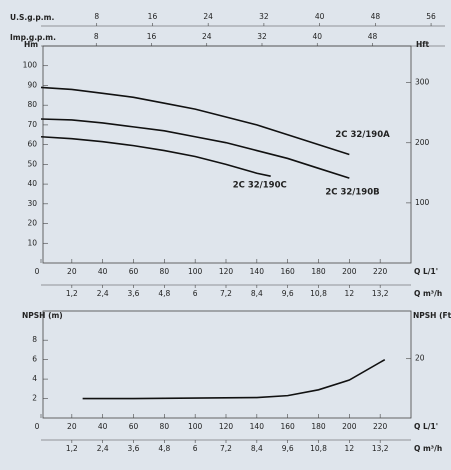  Describe the element at coordinates (34, 339) in the screenshot. I see `y-tick-label: 8` at that location.